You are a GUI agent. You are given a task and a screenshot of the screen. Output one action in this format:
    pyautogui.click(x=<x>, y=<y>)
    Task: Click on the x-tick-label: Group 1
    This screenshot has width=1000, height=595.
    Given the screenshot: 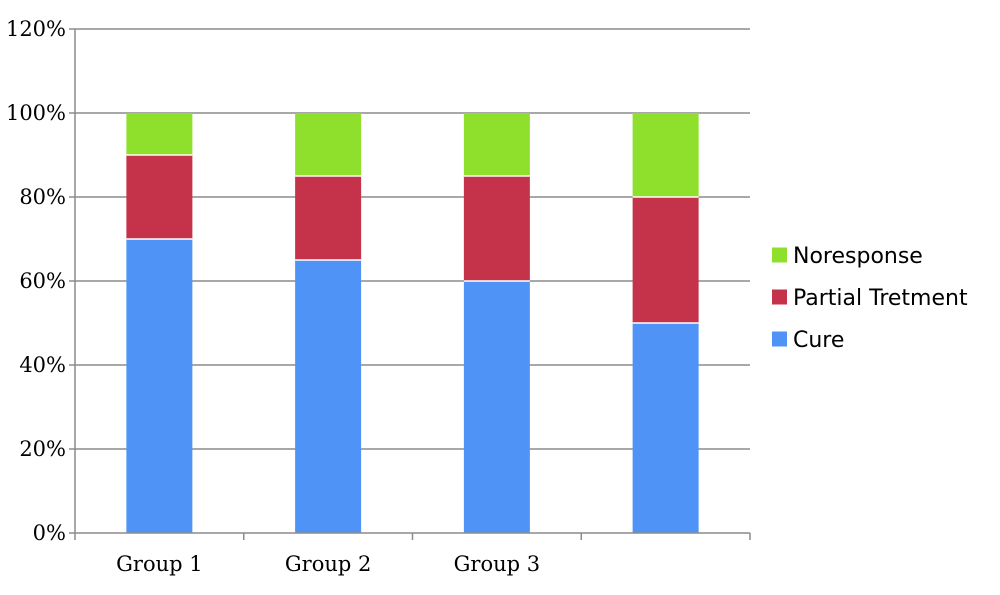 What is the action you would take?
    pyautogui.click(x=159, y=564)
    